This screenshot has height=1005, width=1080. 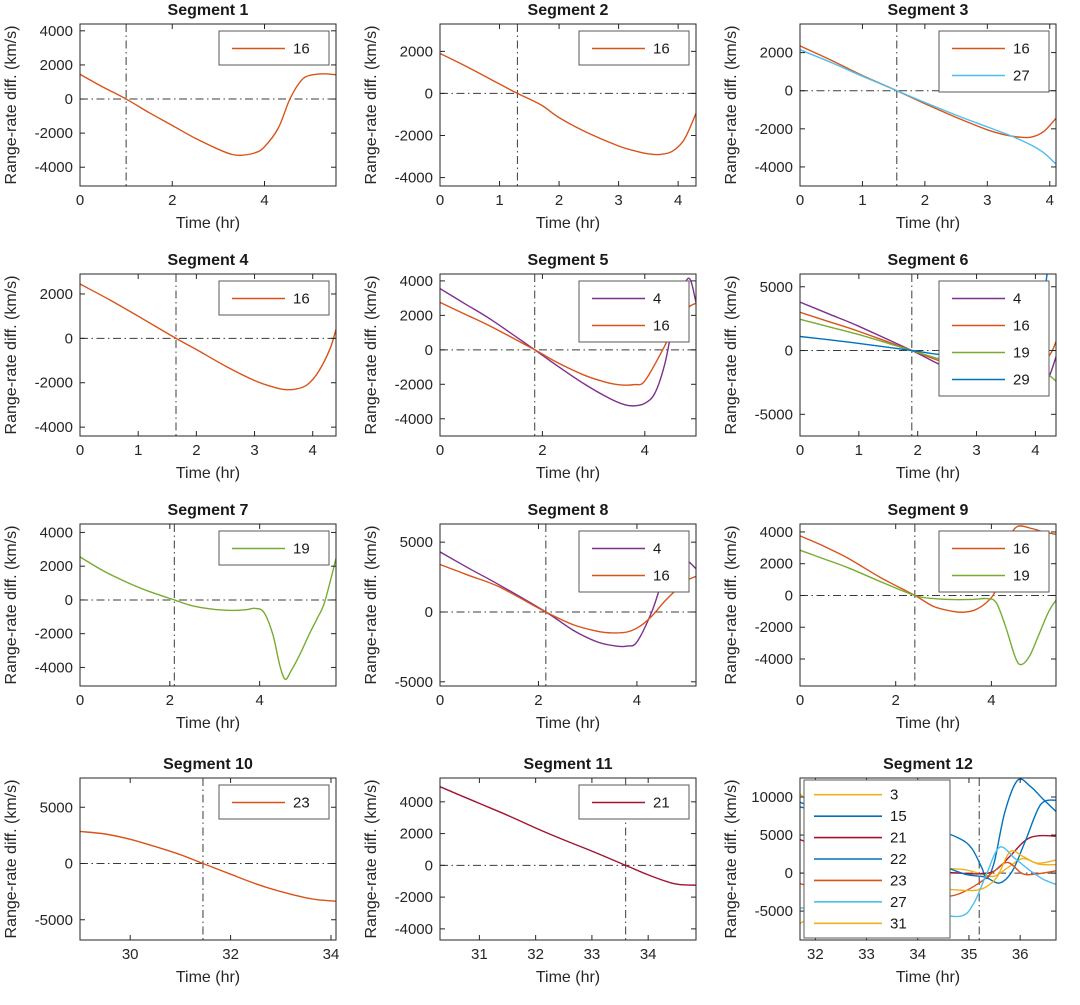 What do you see at coordinates (969, 954) in the screenshot?
I see `x-tick-label: 35` at bounding box center [969, 954].